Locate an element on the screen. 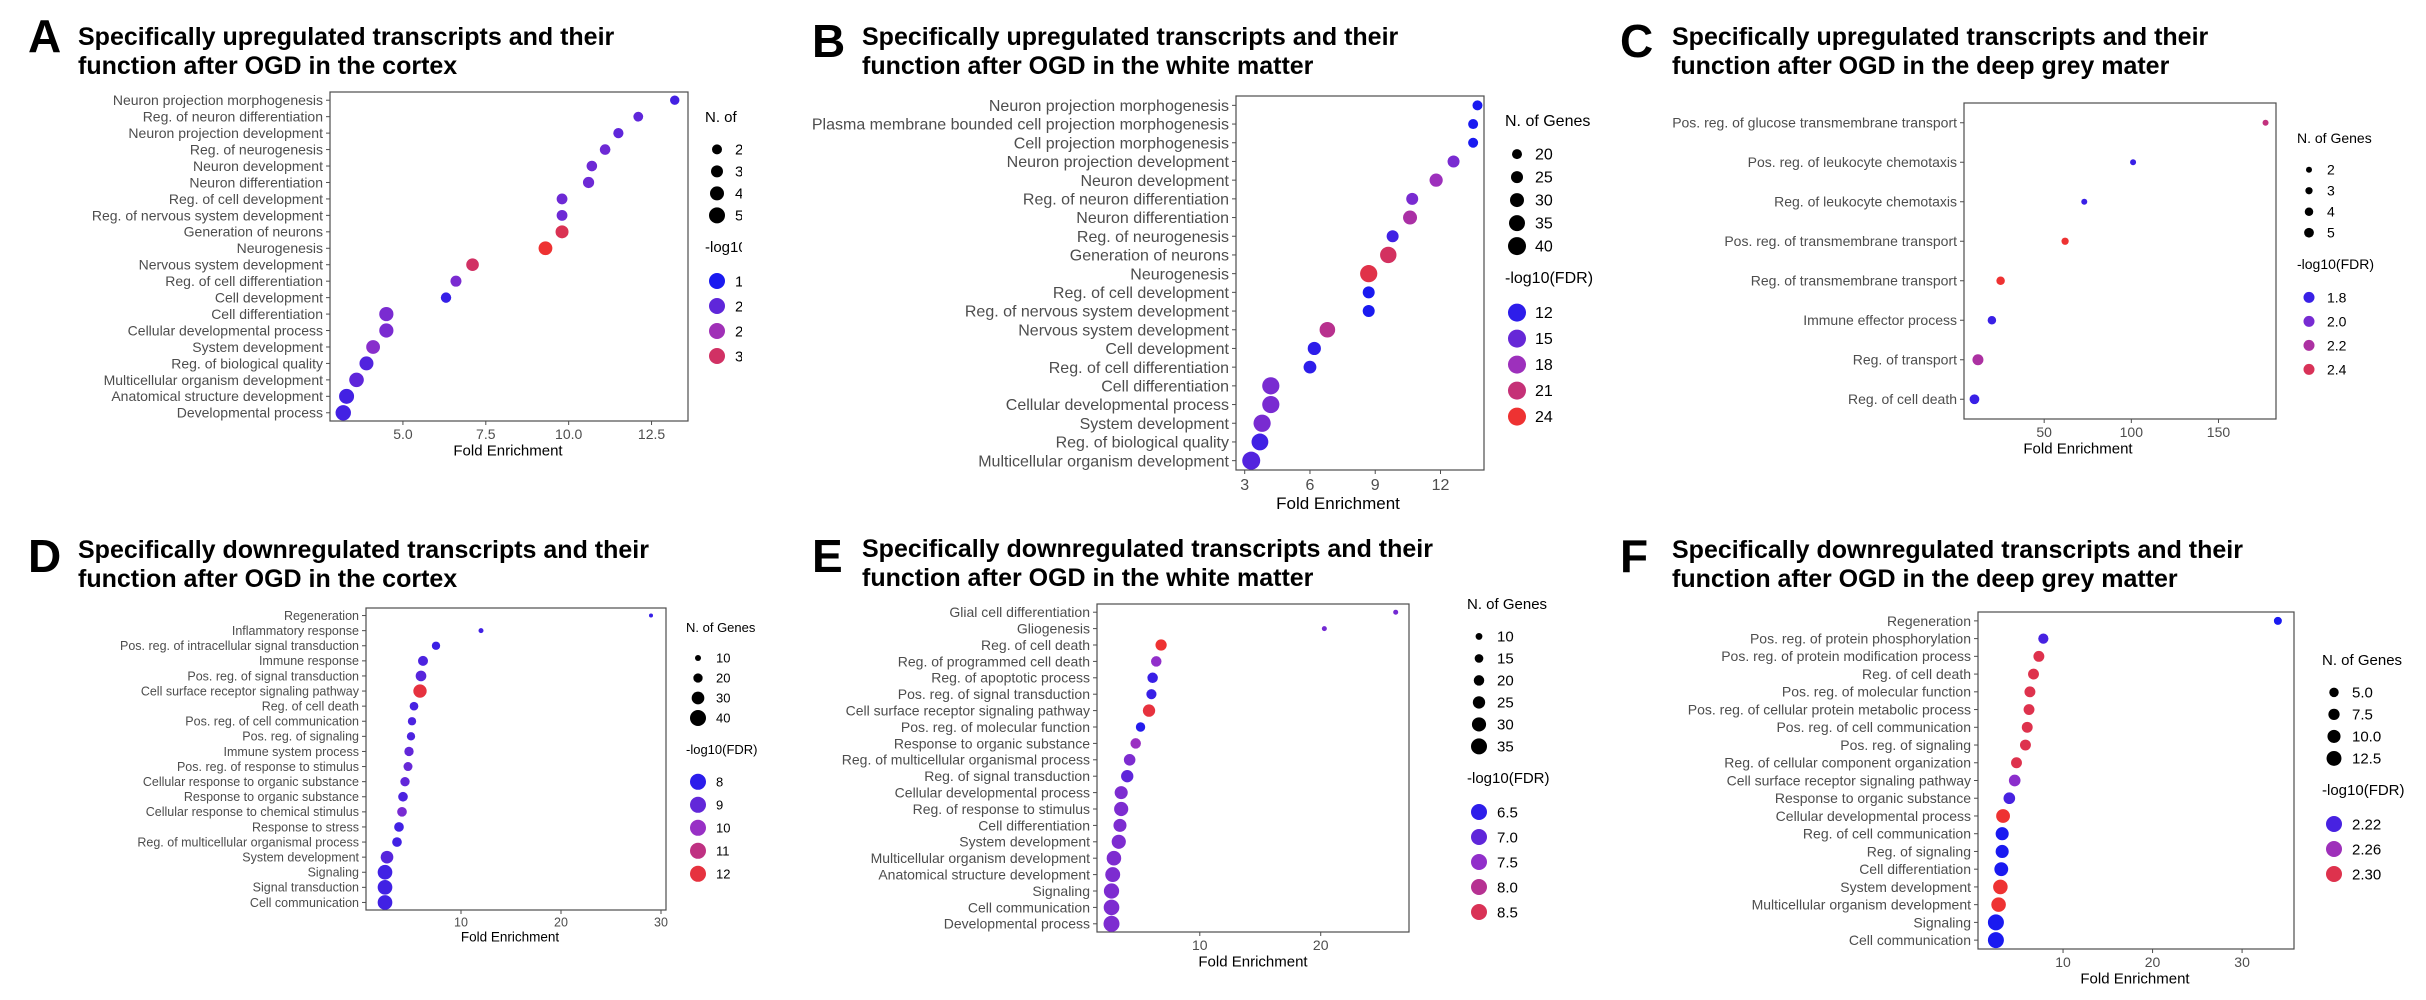 Image resolution: width=2426 pixels, height=1000 pixels. color-legend-label: 24 is located at coordinates (1544, 417).